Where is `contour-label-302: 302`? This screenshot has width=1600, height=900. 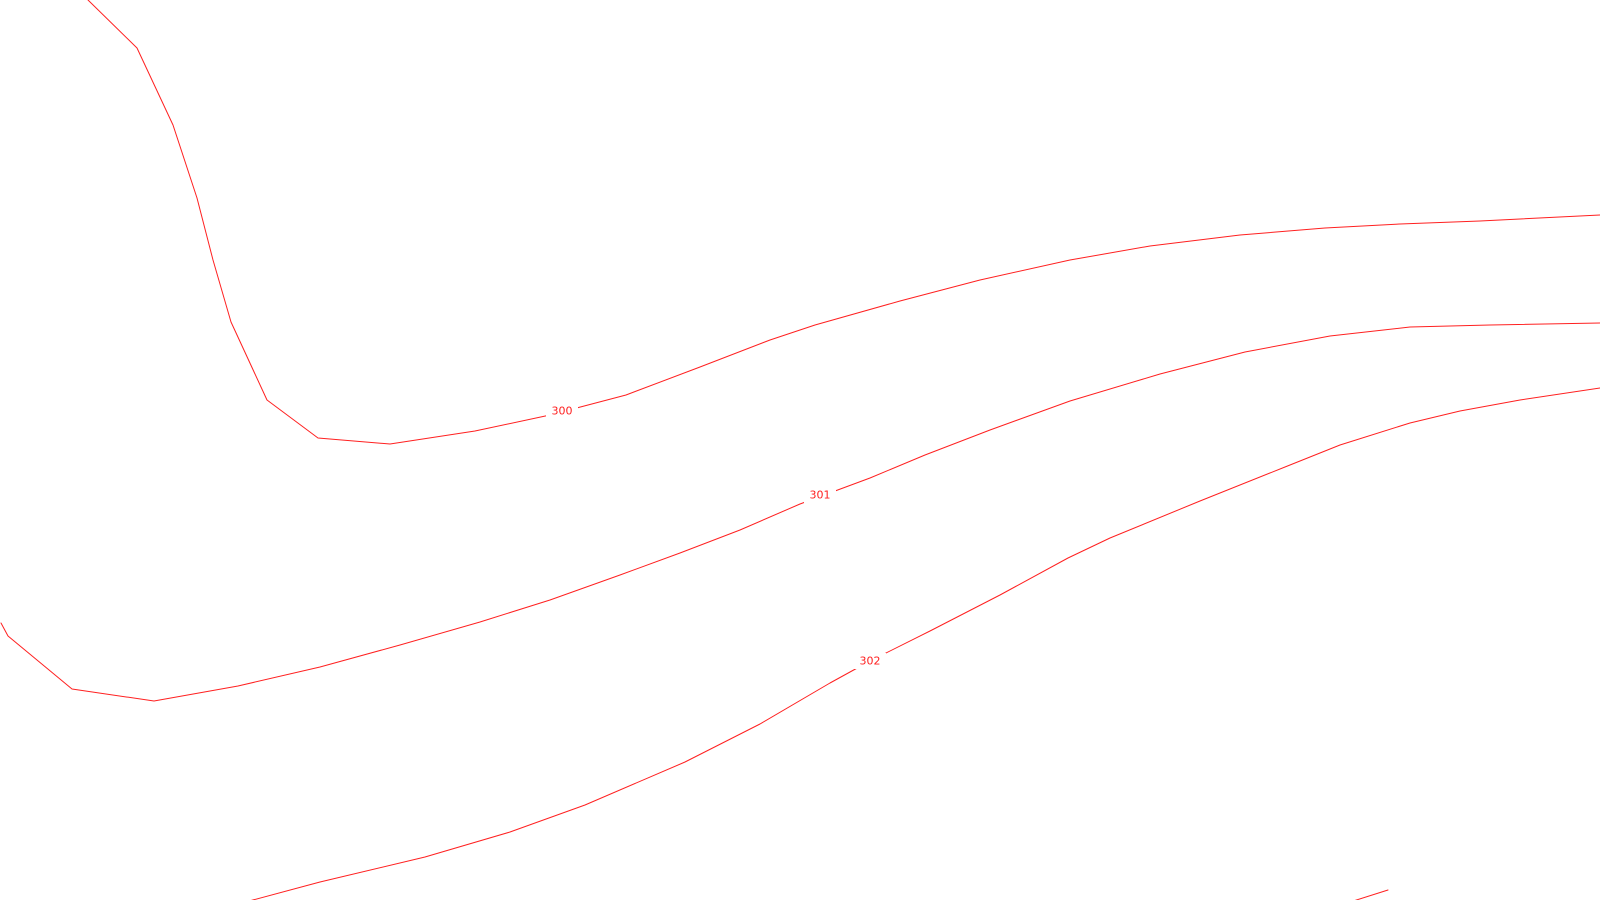 contour-label-302: 302 is located at coordinates (870, 661).